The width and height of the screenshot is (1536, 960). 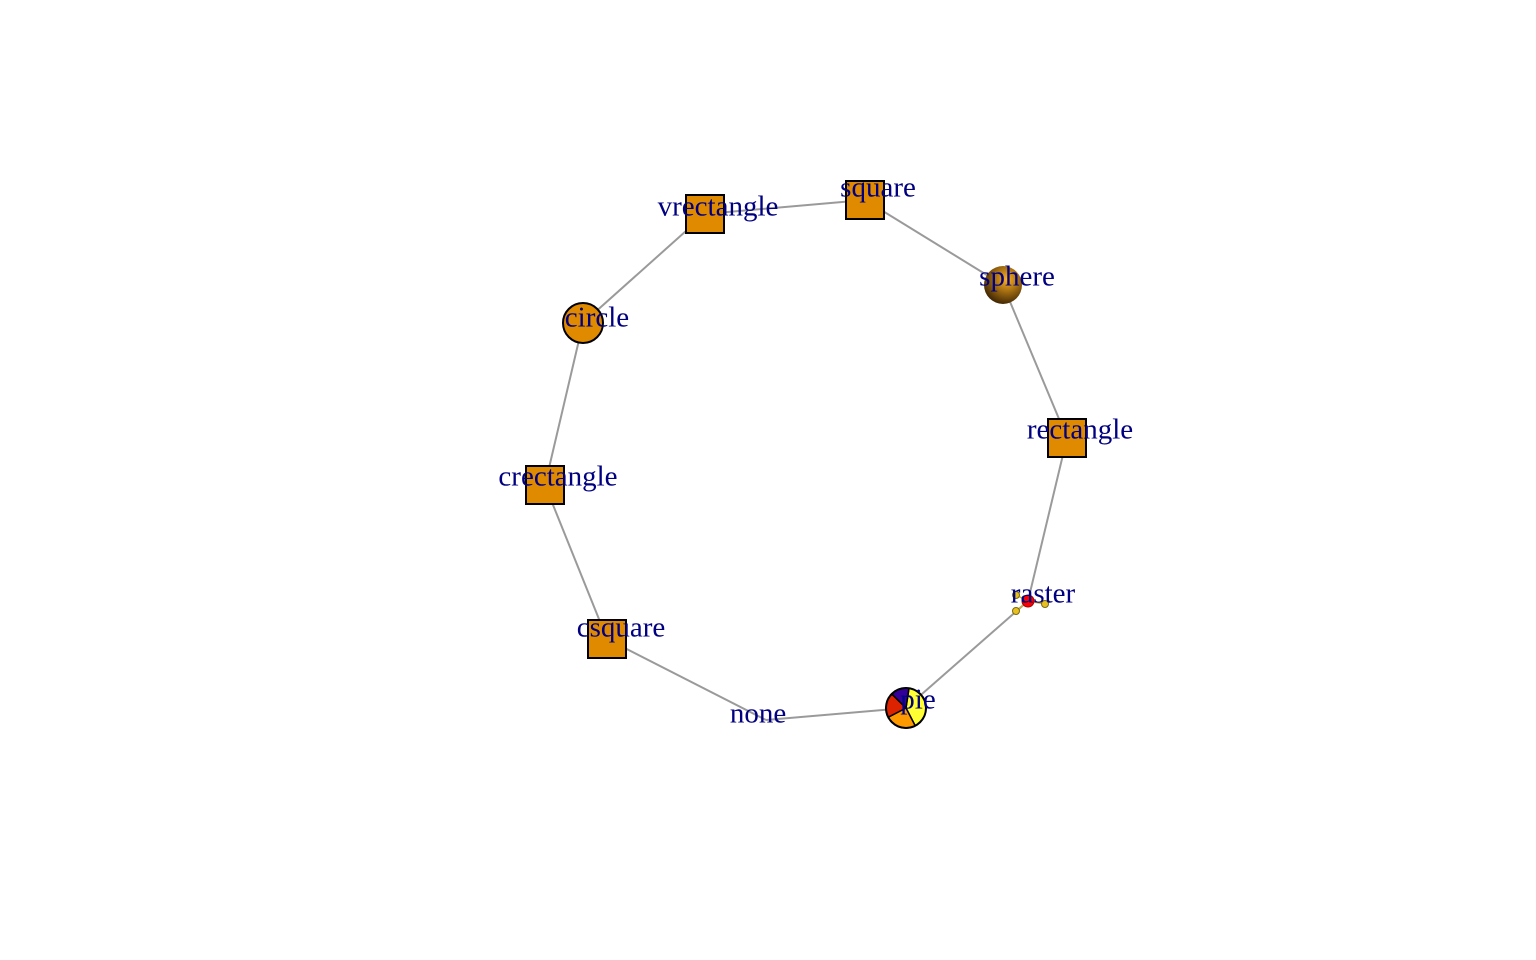 I want to click on node-circle, so click(x=583, y=323).